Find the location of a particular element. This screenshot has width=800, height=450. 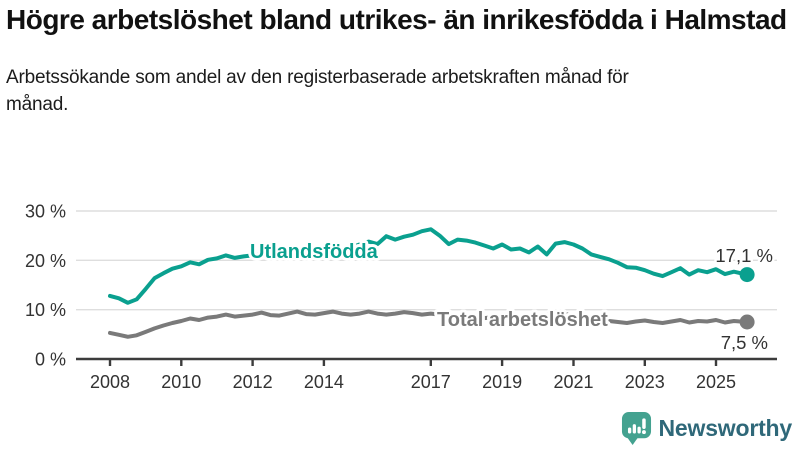

x-tick-label: 2025 is located at coordinates (716, 382).